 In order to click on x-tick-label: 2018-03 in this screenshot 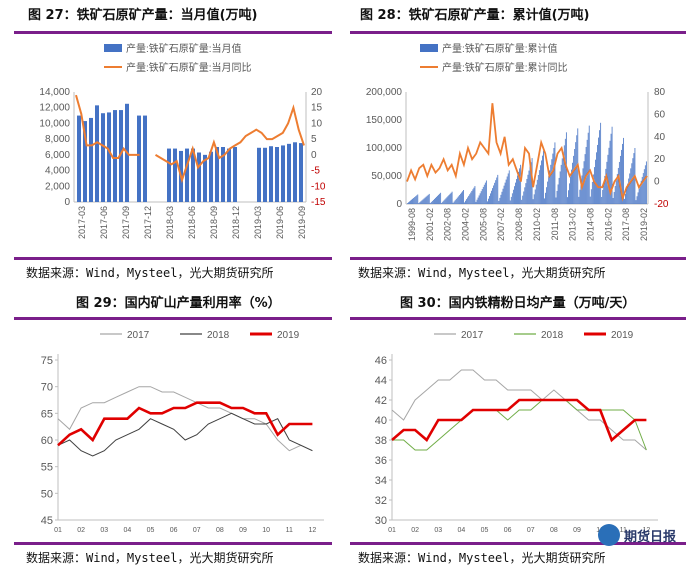, I will do `click(170, 222)`.